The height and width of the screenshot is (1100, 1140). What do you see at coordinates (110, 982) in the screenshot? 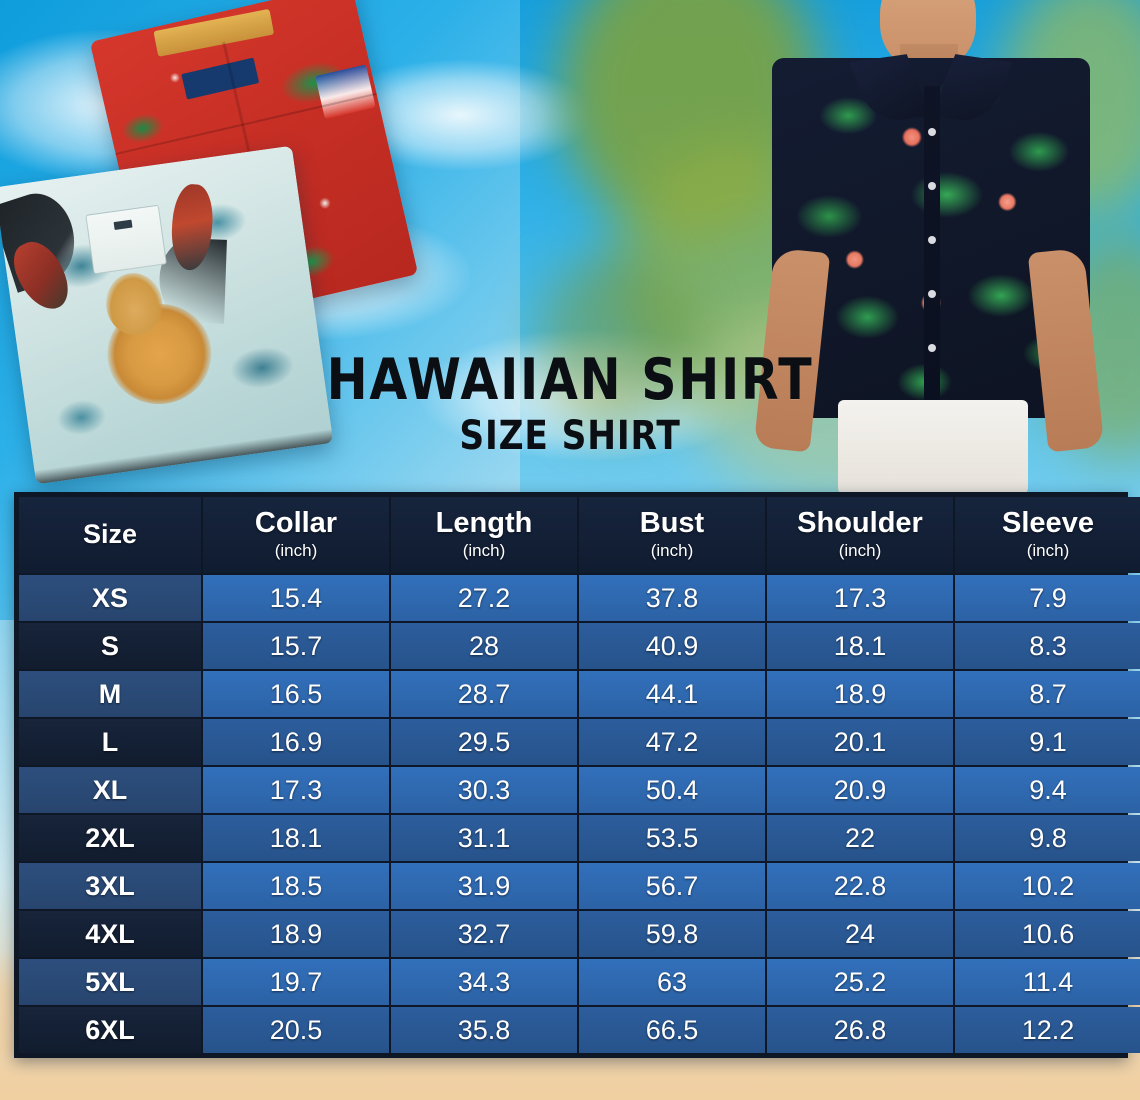
I see `size-label-cell: 5XL` at bounding box center [110, 982].